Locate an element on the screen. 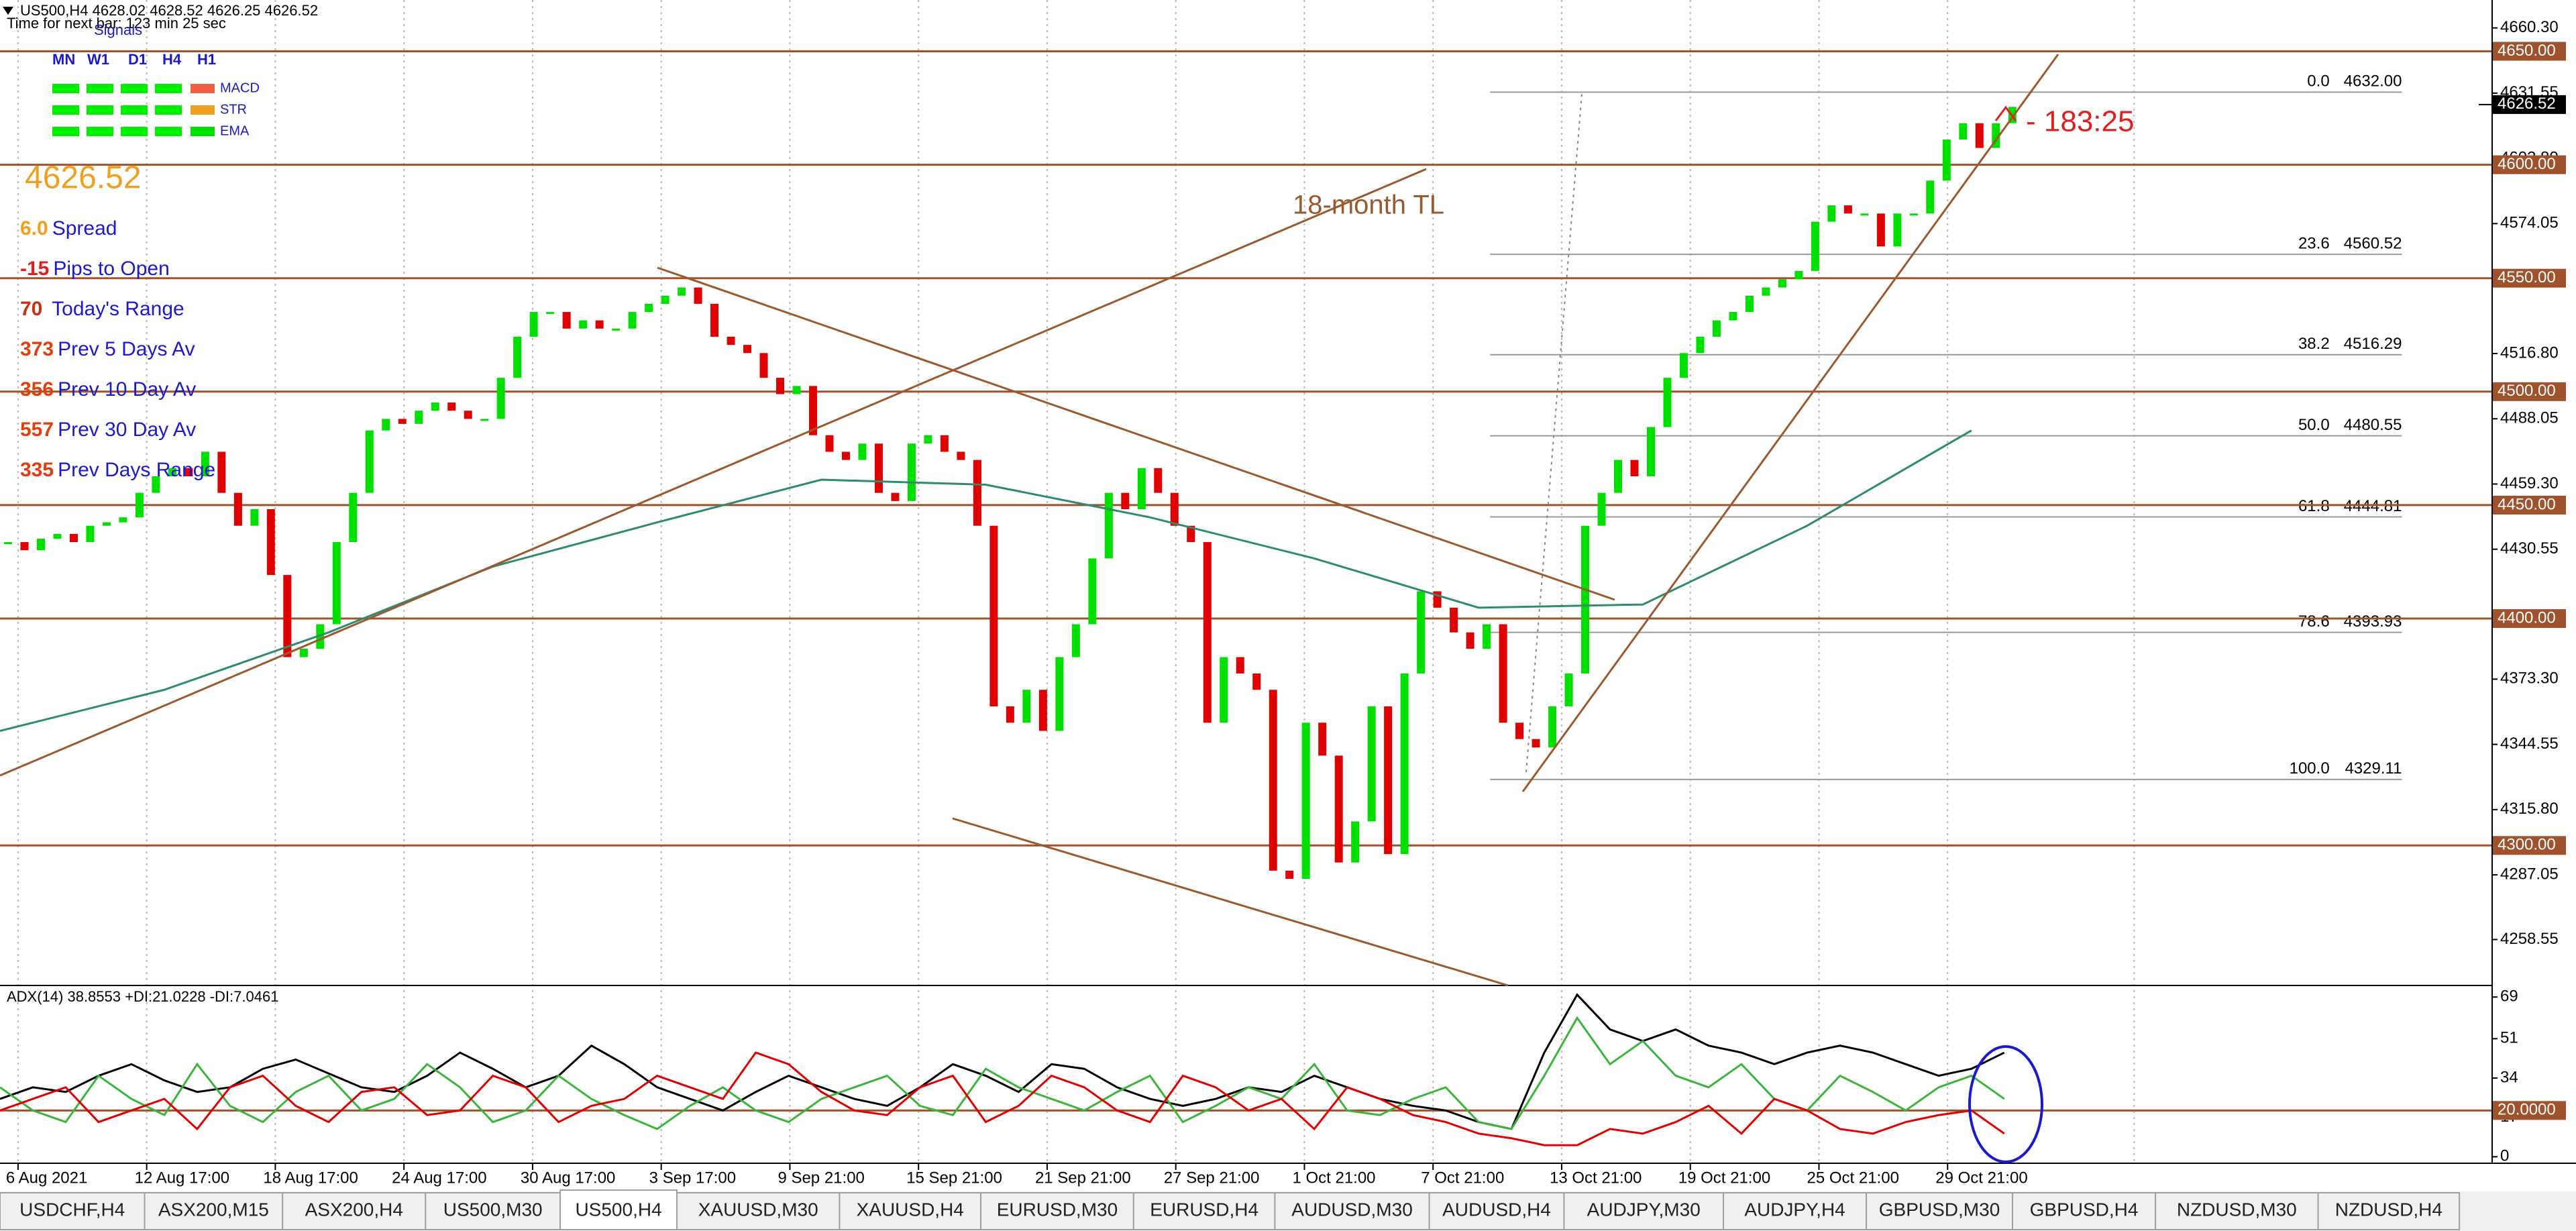  tab-label: AUDUSD,H4 is located at coordinates (1496, 1209).